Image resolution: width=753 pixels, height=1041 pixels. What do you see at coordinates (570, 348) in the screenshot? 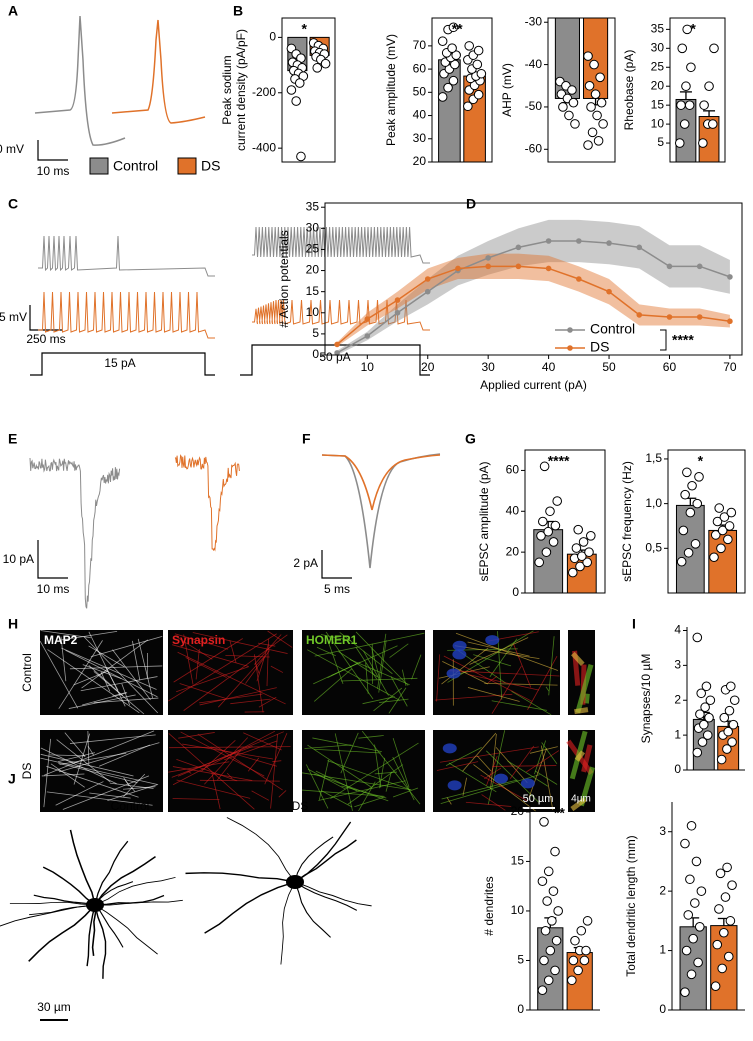
I see `legend-marker` at bounding box center [570, 348].